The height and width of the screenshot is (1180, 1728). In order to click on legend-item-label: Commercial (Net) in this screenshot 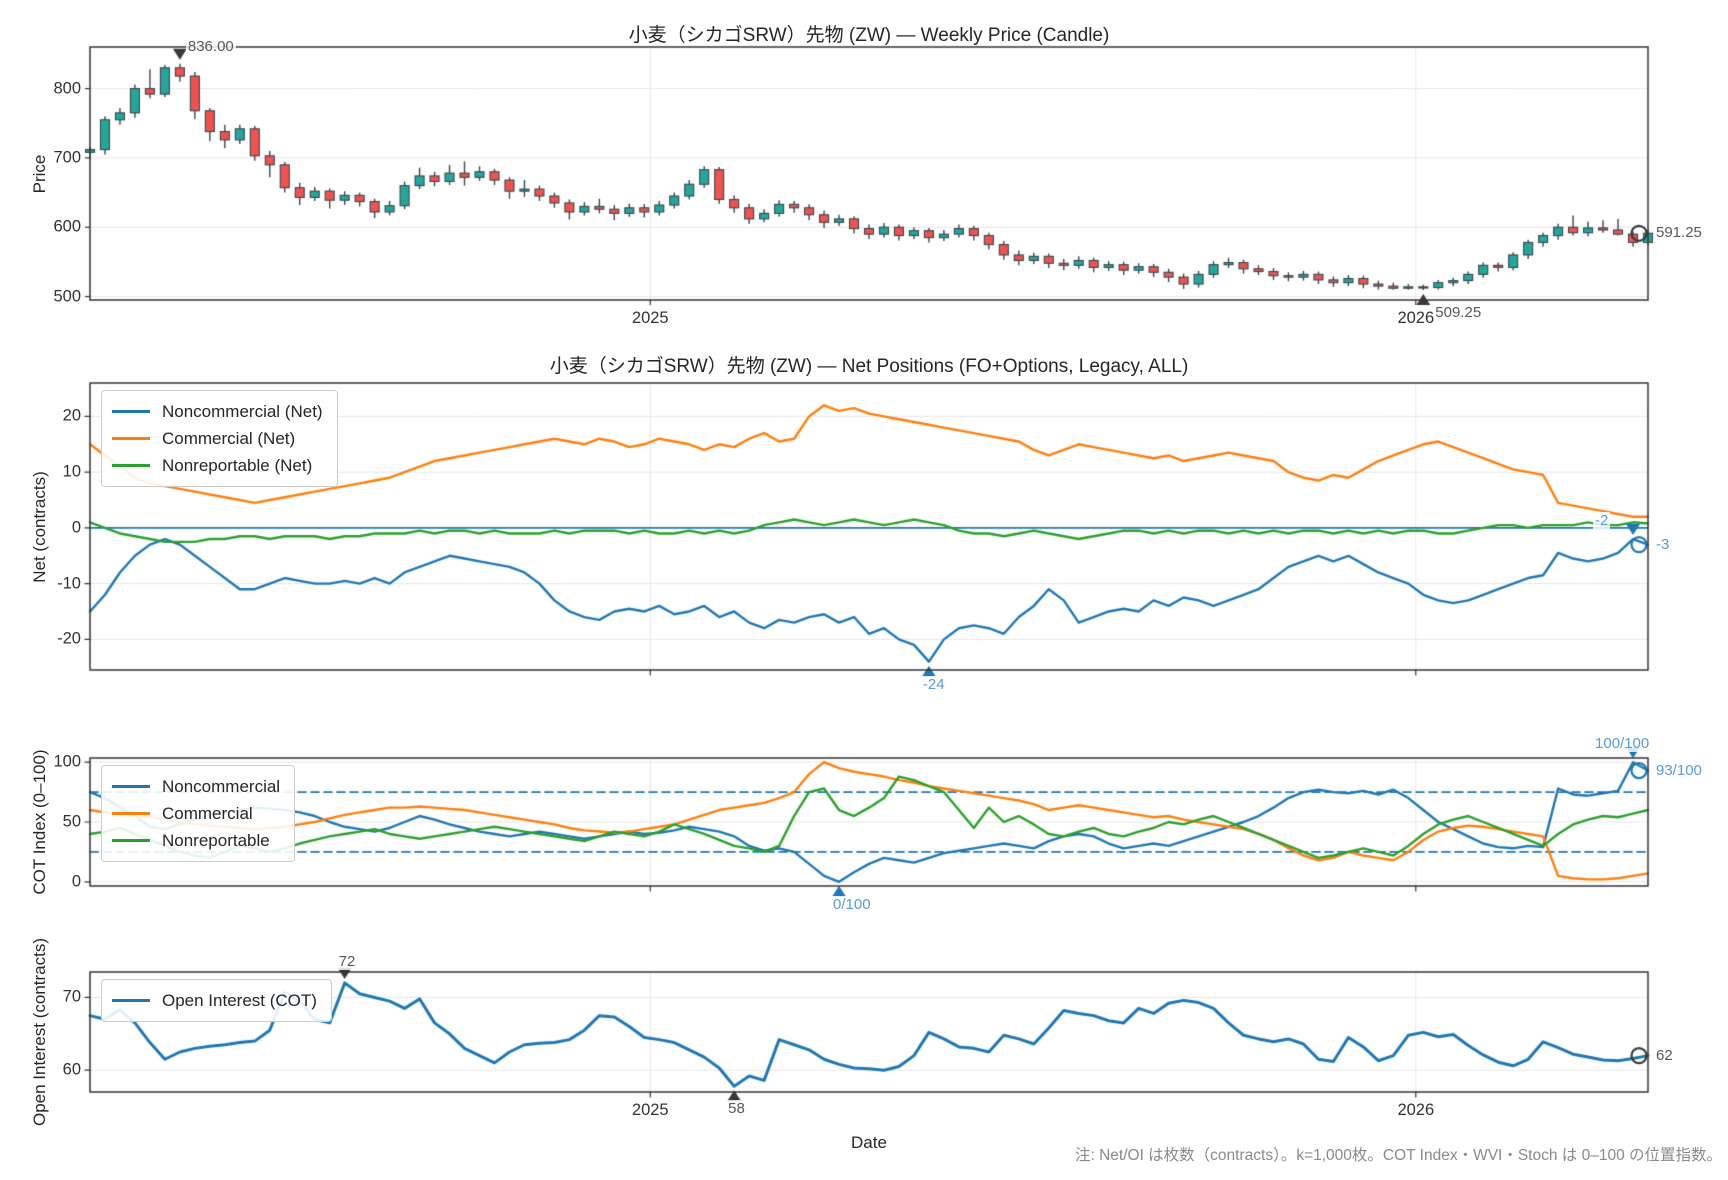, I will do `click(229, 438)`.